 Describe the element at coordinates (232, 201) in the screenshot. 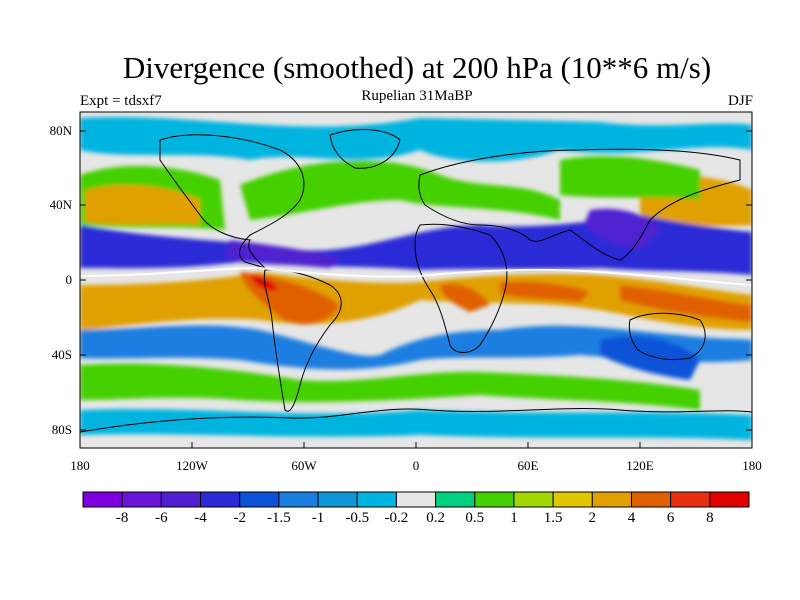

I see `north-america-outline` at that location.